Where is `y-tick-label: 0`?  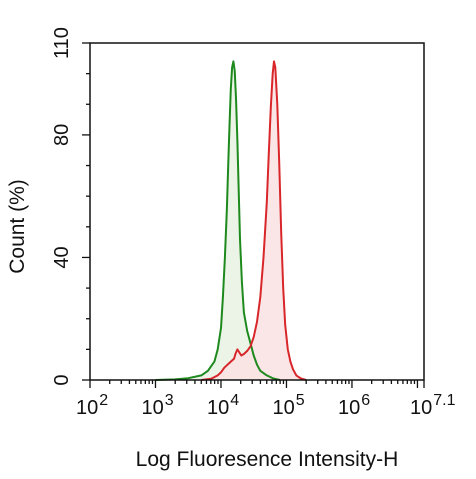
y-tick-label: 0 is located at coordinates (62, 379).